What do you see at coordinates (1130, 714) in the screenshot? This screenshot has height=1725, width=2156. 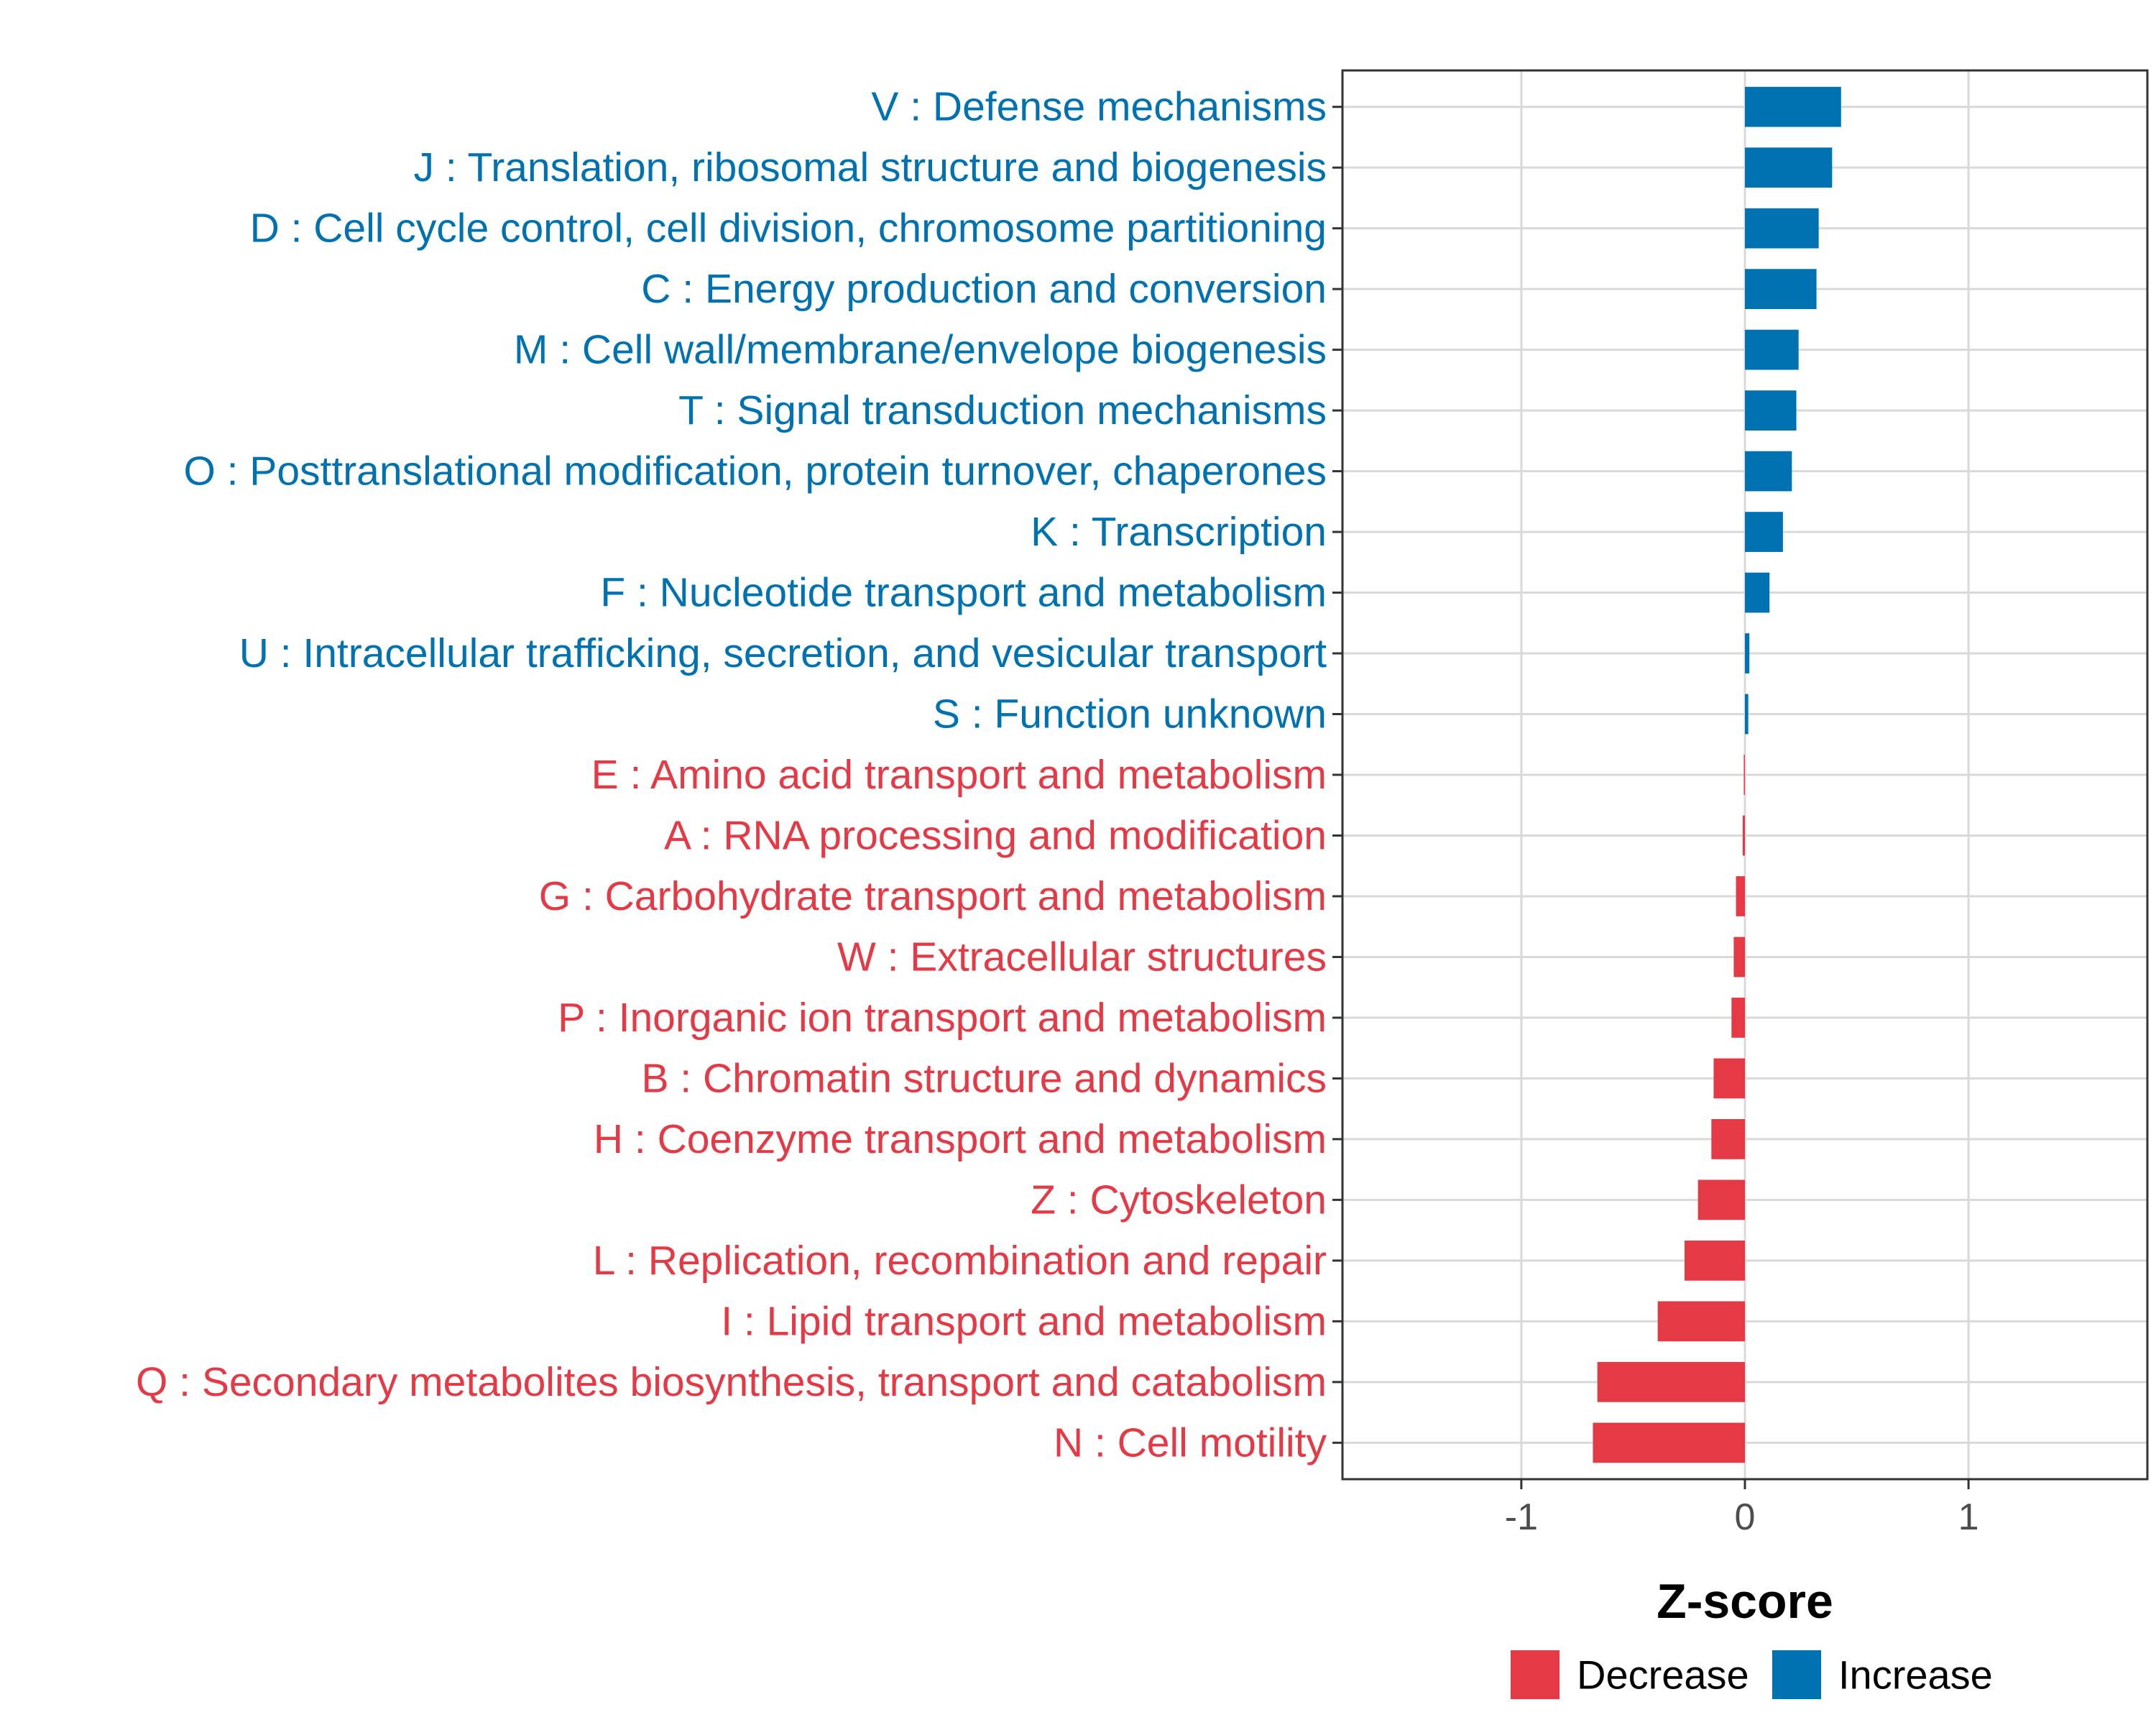 I see `y-tick-label: S : Function unknown` at bounding box center [1130, 714].